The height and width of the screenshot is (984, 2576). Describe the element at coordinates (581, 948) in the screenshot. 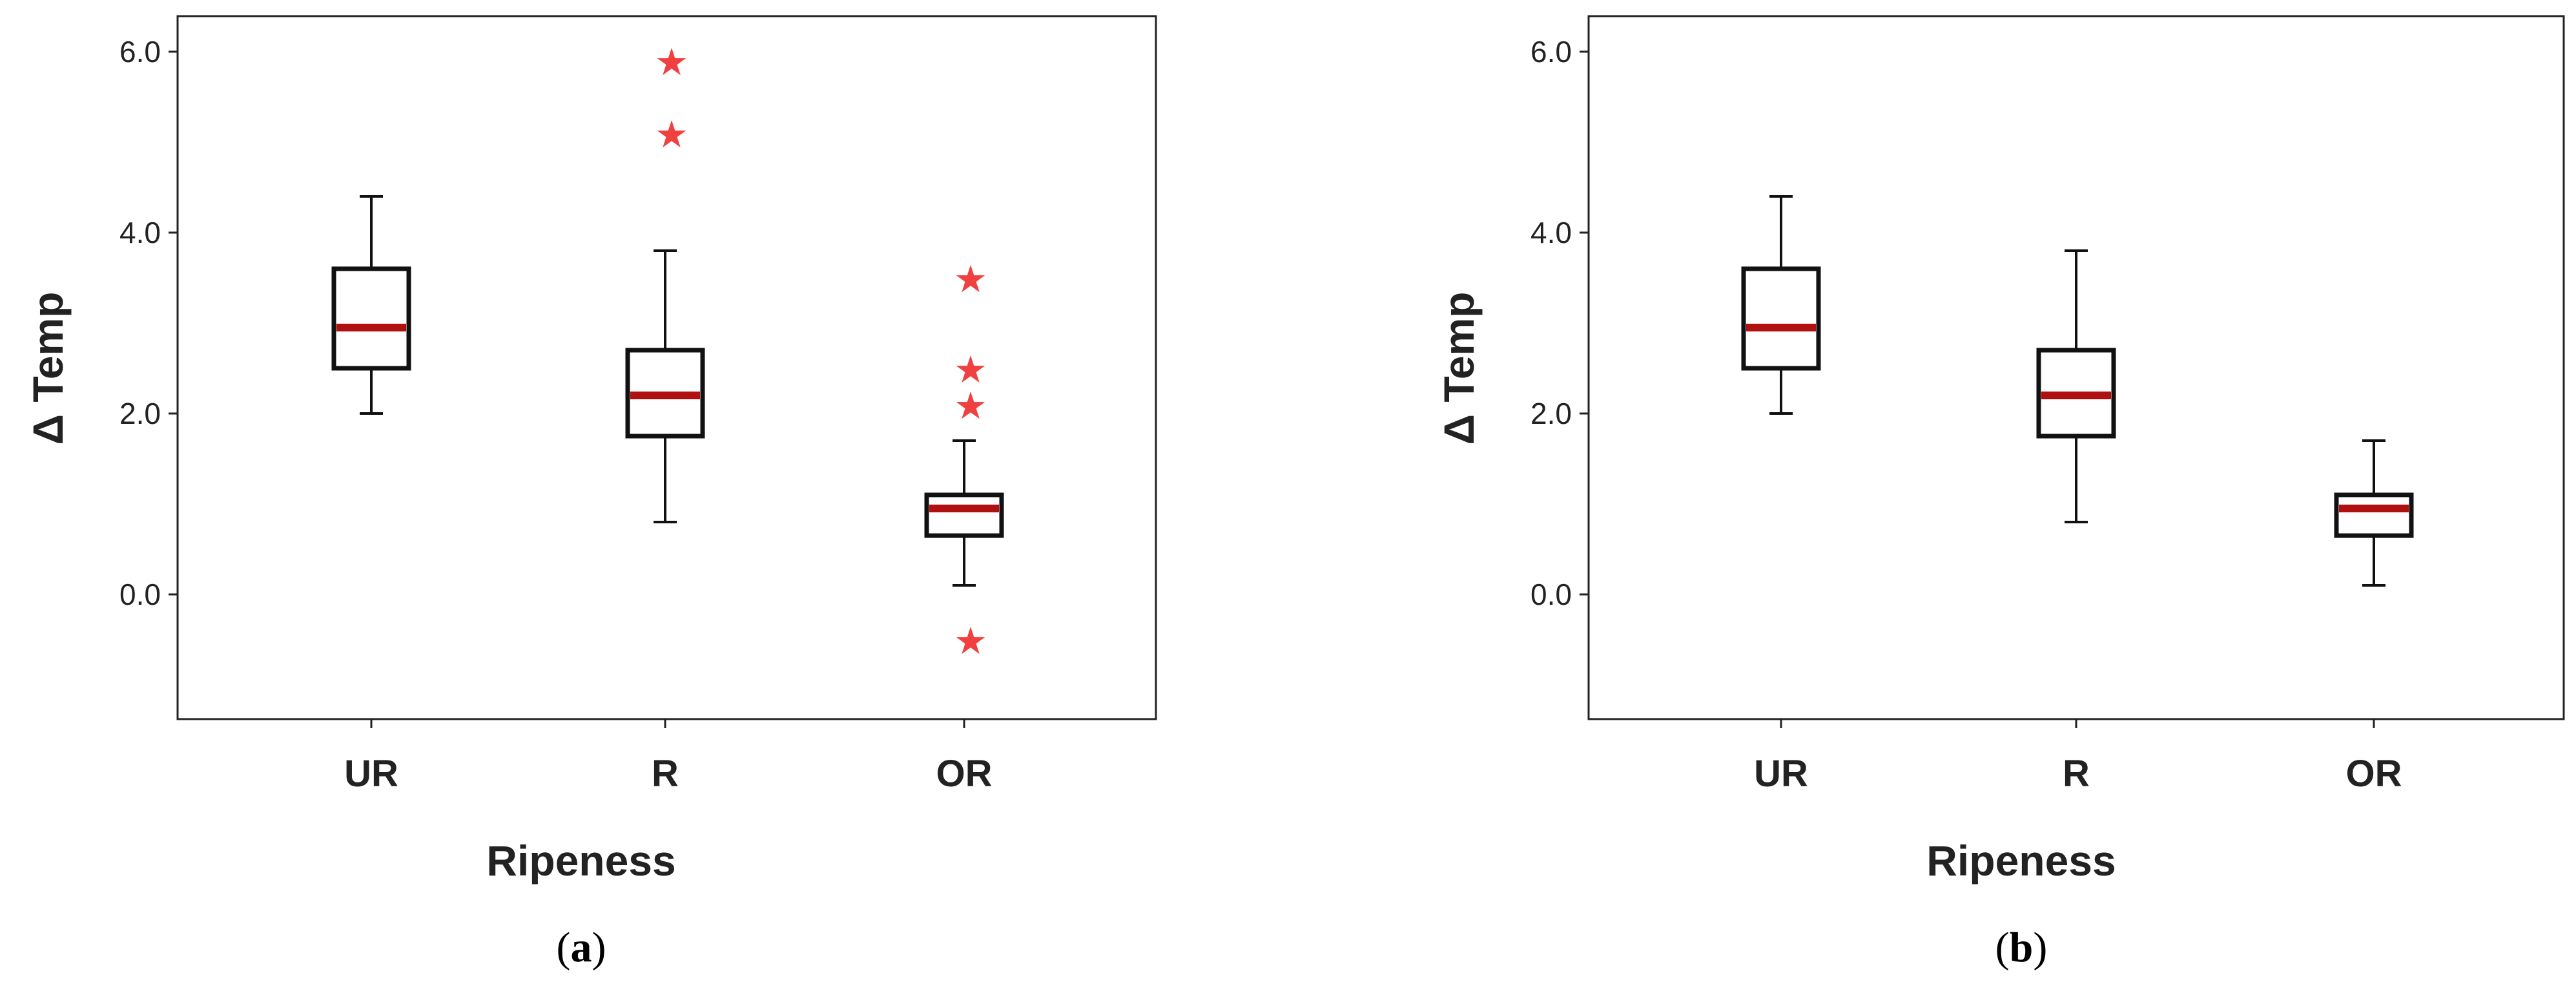

I see `panel-label: (a)` at that location.